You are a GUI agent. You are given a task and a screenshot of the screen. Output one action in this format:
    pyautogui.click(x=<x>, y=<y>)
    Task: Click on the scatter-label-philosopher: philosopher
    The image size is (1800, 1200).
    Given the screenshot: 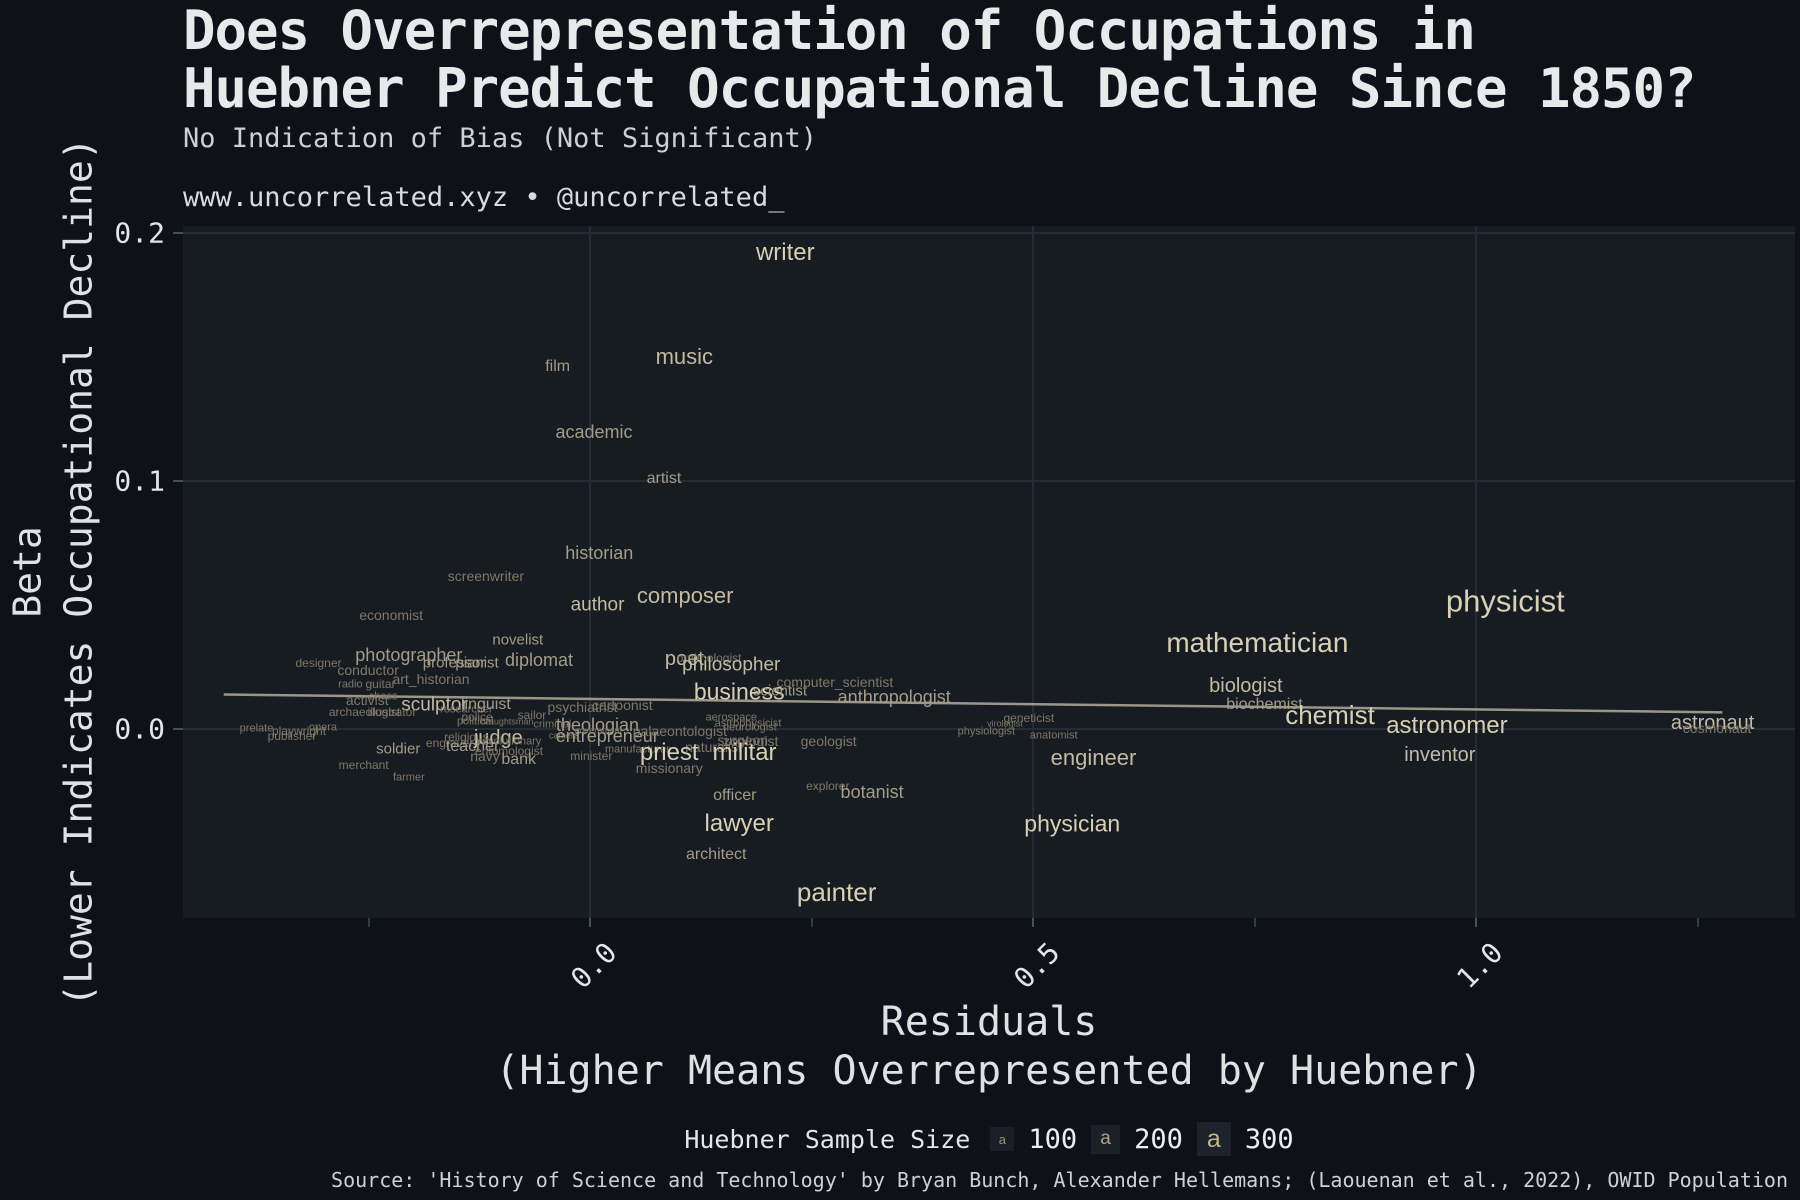 What is the action you would take?
    pyautogui.click(x=731, y=665)
    